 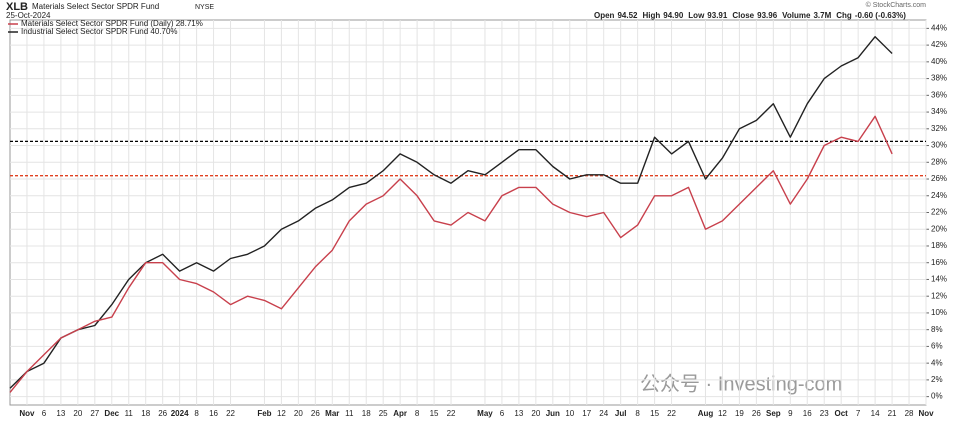 What do you see at coordinates (706, 413) in the screenshot?
I see `x-tick-label: Aug` at bounding box center [706, 413].